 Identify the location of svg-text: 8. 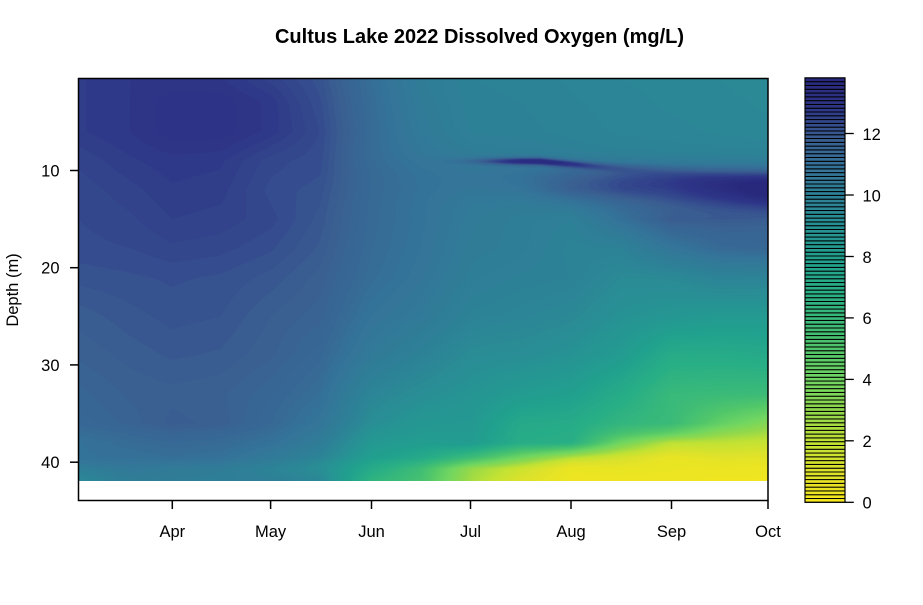
(867, 258).